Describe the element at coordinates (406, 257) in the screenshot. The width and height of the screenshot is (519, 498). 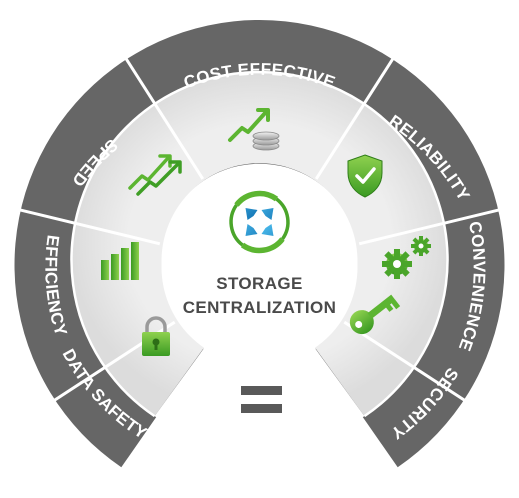
I see `gears-icon` at that location.